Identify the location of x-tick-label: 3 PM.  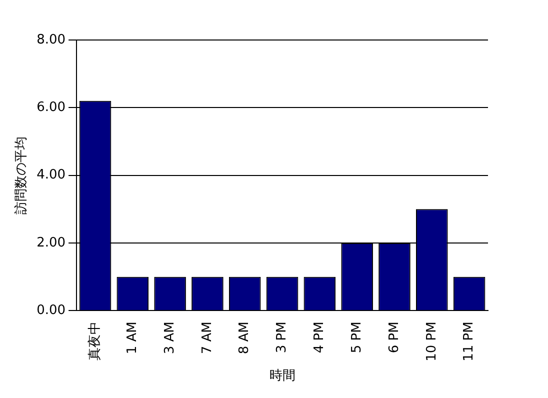
(282, 338).